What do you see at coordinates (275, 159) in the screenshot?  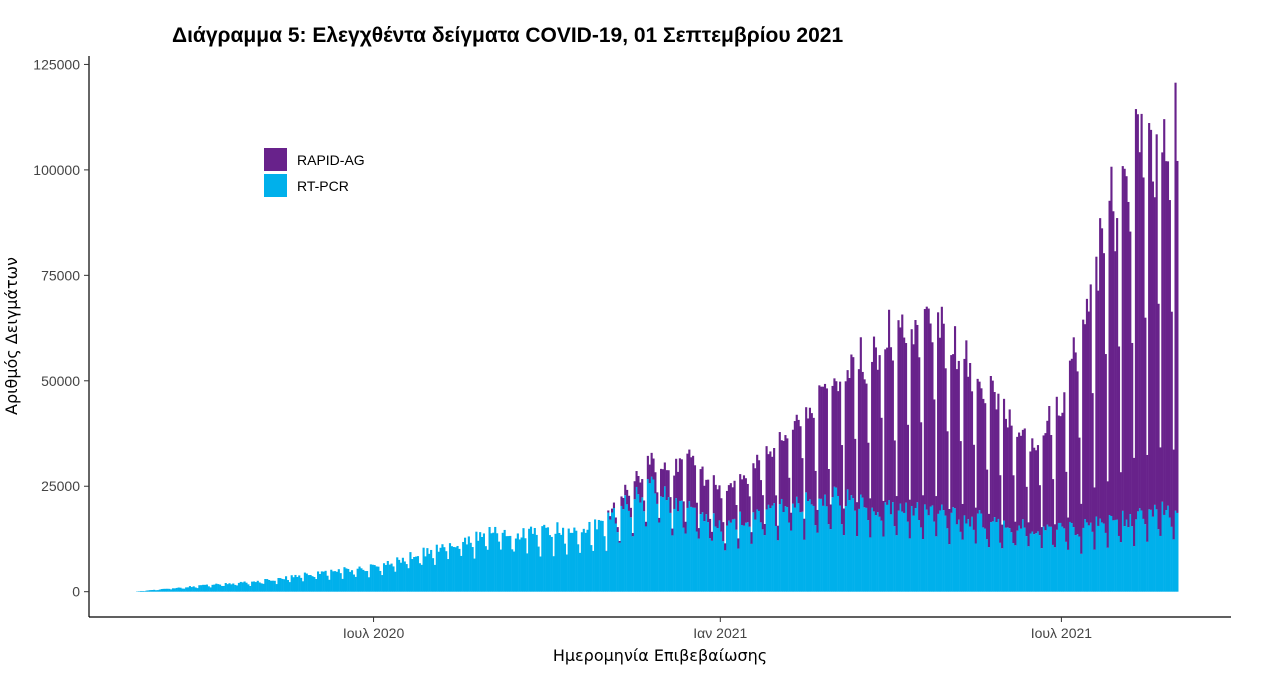 I see `legend-swatch-rapid-ag` at bounding box center [275, 159].